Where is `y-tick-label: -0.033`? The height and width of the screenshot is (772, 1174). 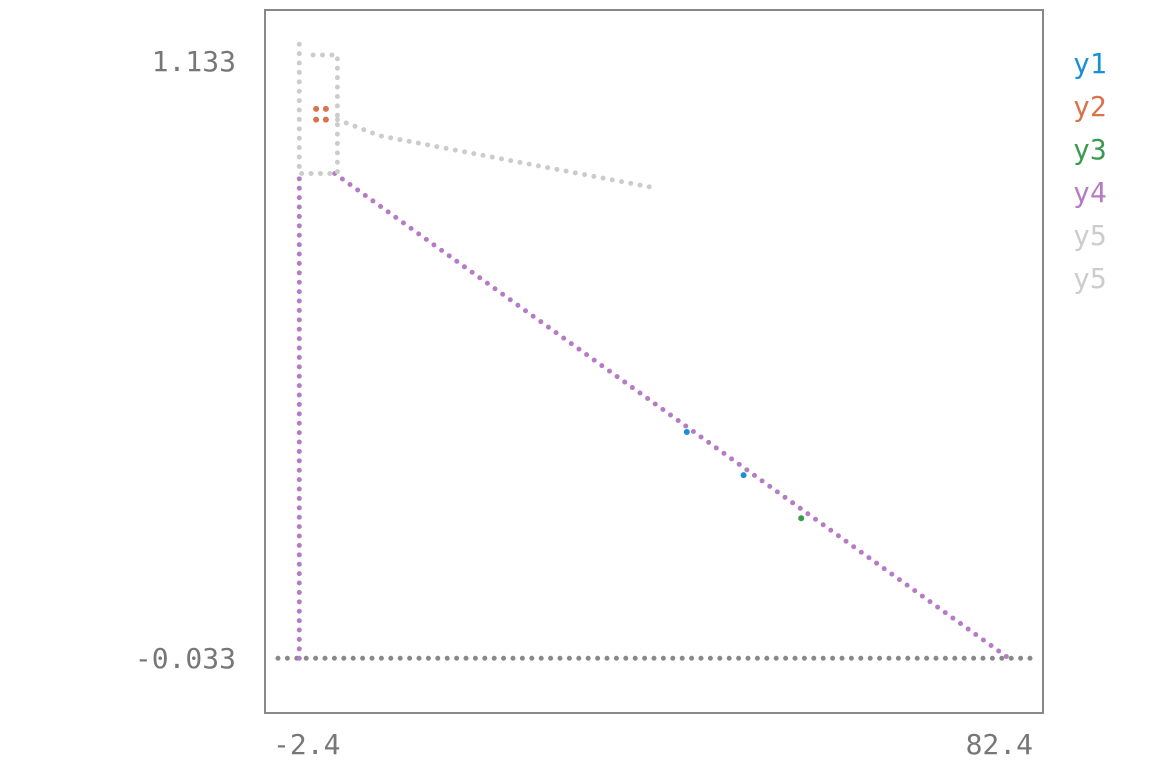 y-tick-label: -0.033 is located at coordinates (185, 658).